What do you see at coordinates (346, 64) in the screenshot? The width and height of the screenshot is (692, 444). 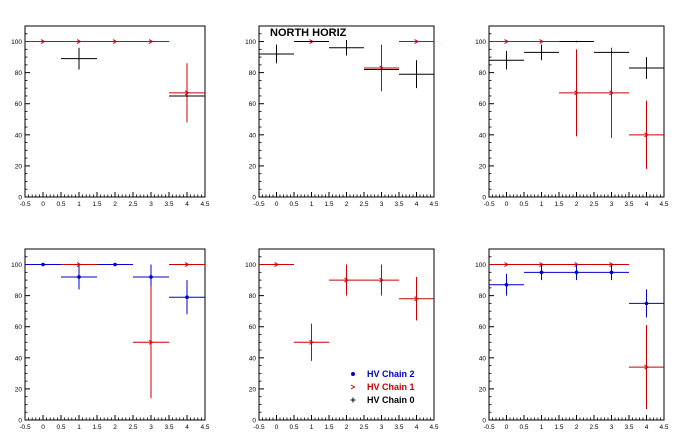 I see `series-chain0` at bounding box center [346, 64].